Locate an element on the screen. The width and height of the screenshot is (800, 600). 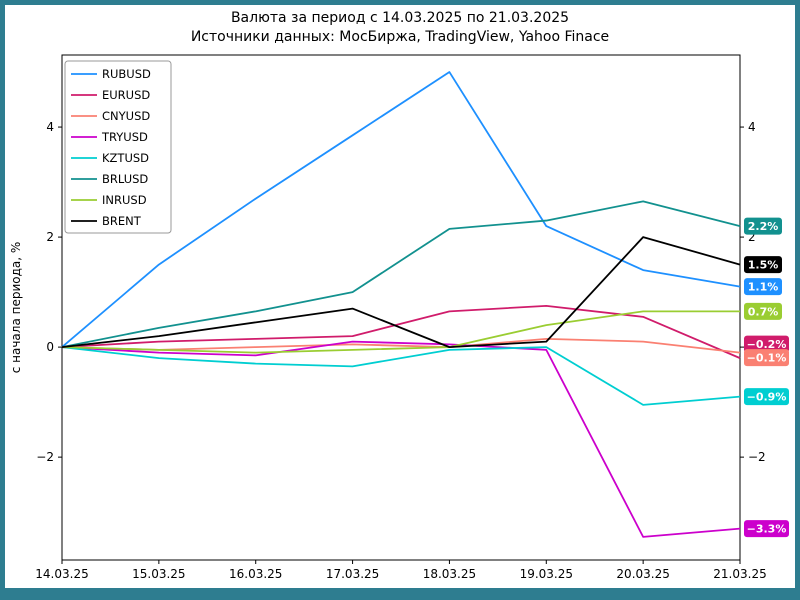
end-label-tryusd: −3.3% is located at coordinates (766, 529).